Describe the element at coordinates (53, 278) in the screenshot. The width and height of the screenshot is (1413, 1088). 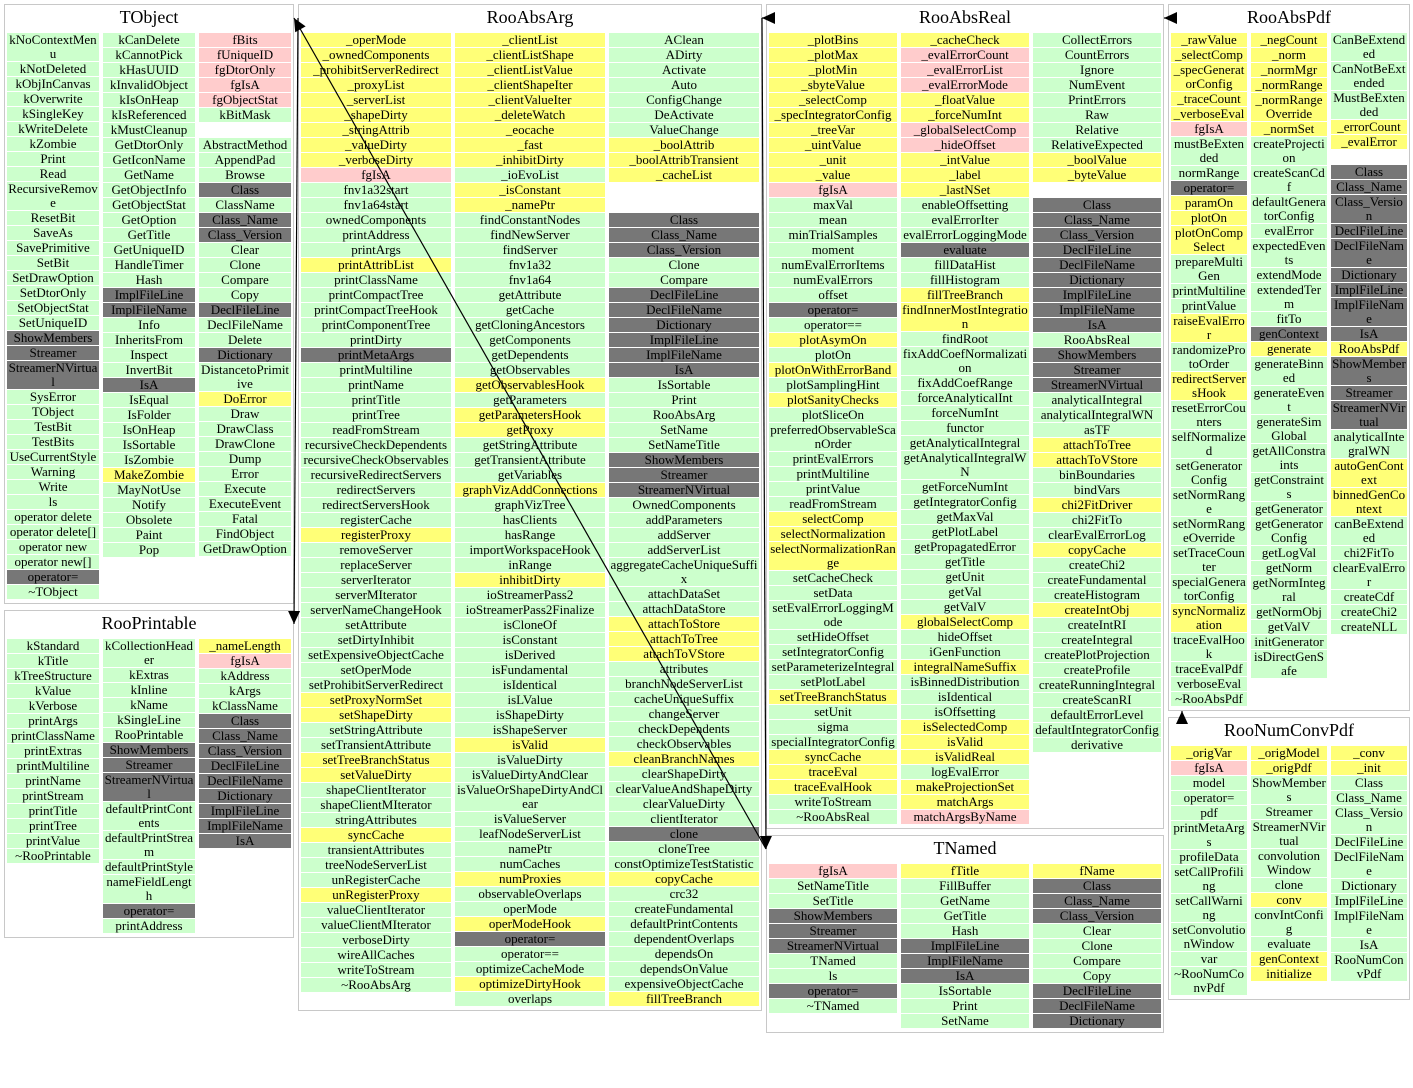
I see `member-cell: SetDrawOption` at that location.